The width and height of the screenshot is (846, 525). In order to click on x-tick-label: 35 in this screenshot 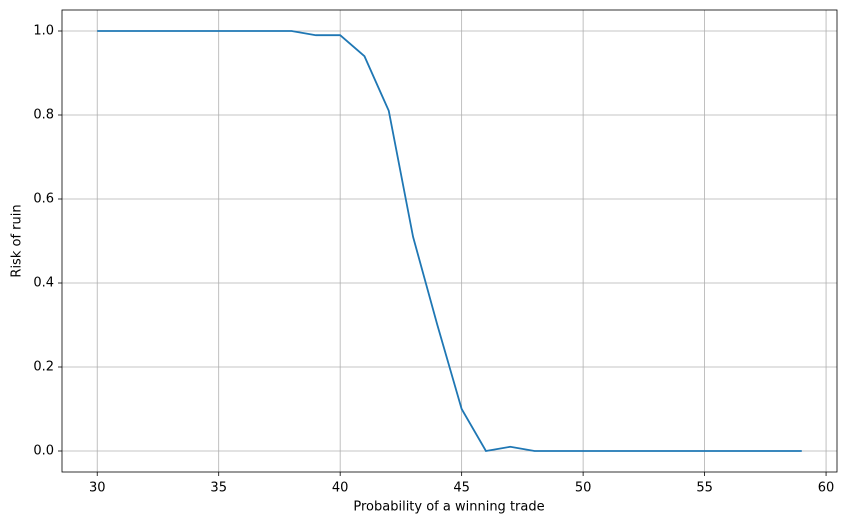, I will do `click(218, 488)`.